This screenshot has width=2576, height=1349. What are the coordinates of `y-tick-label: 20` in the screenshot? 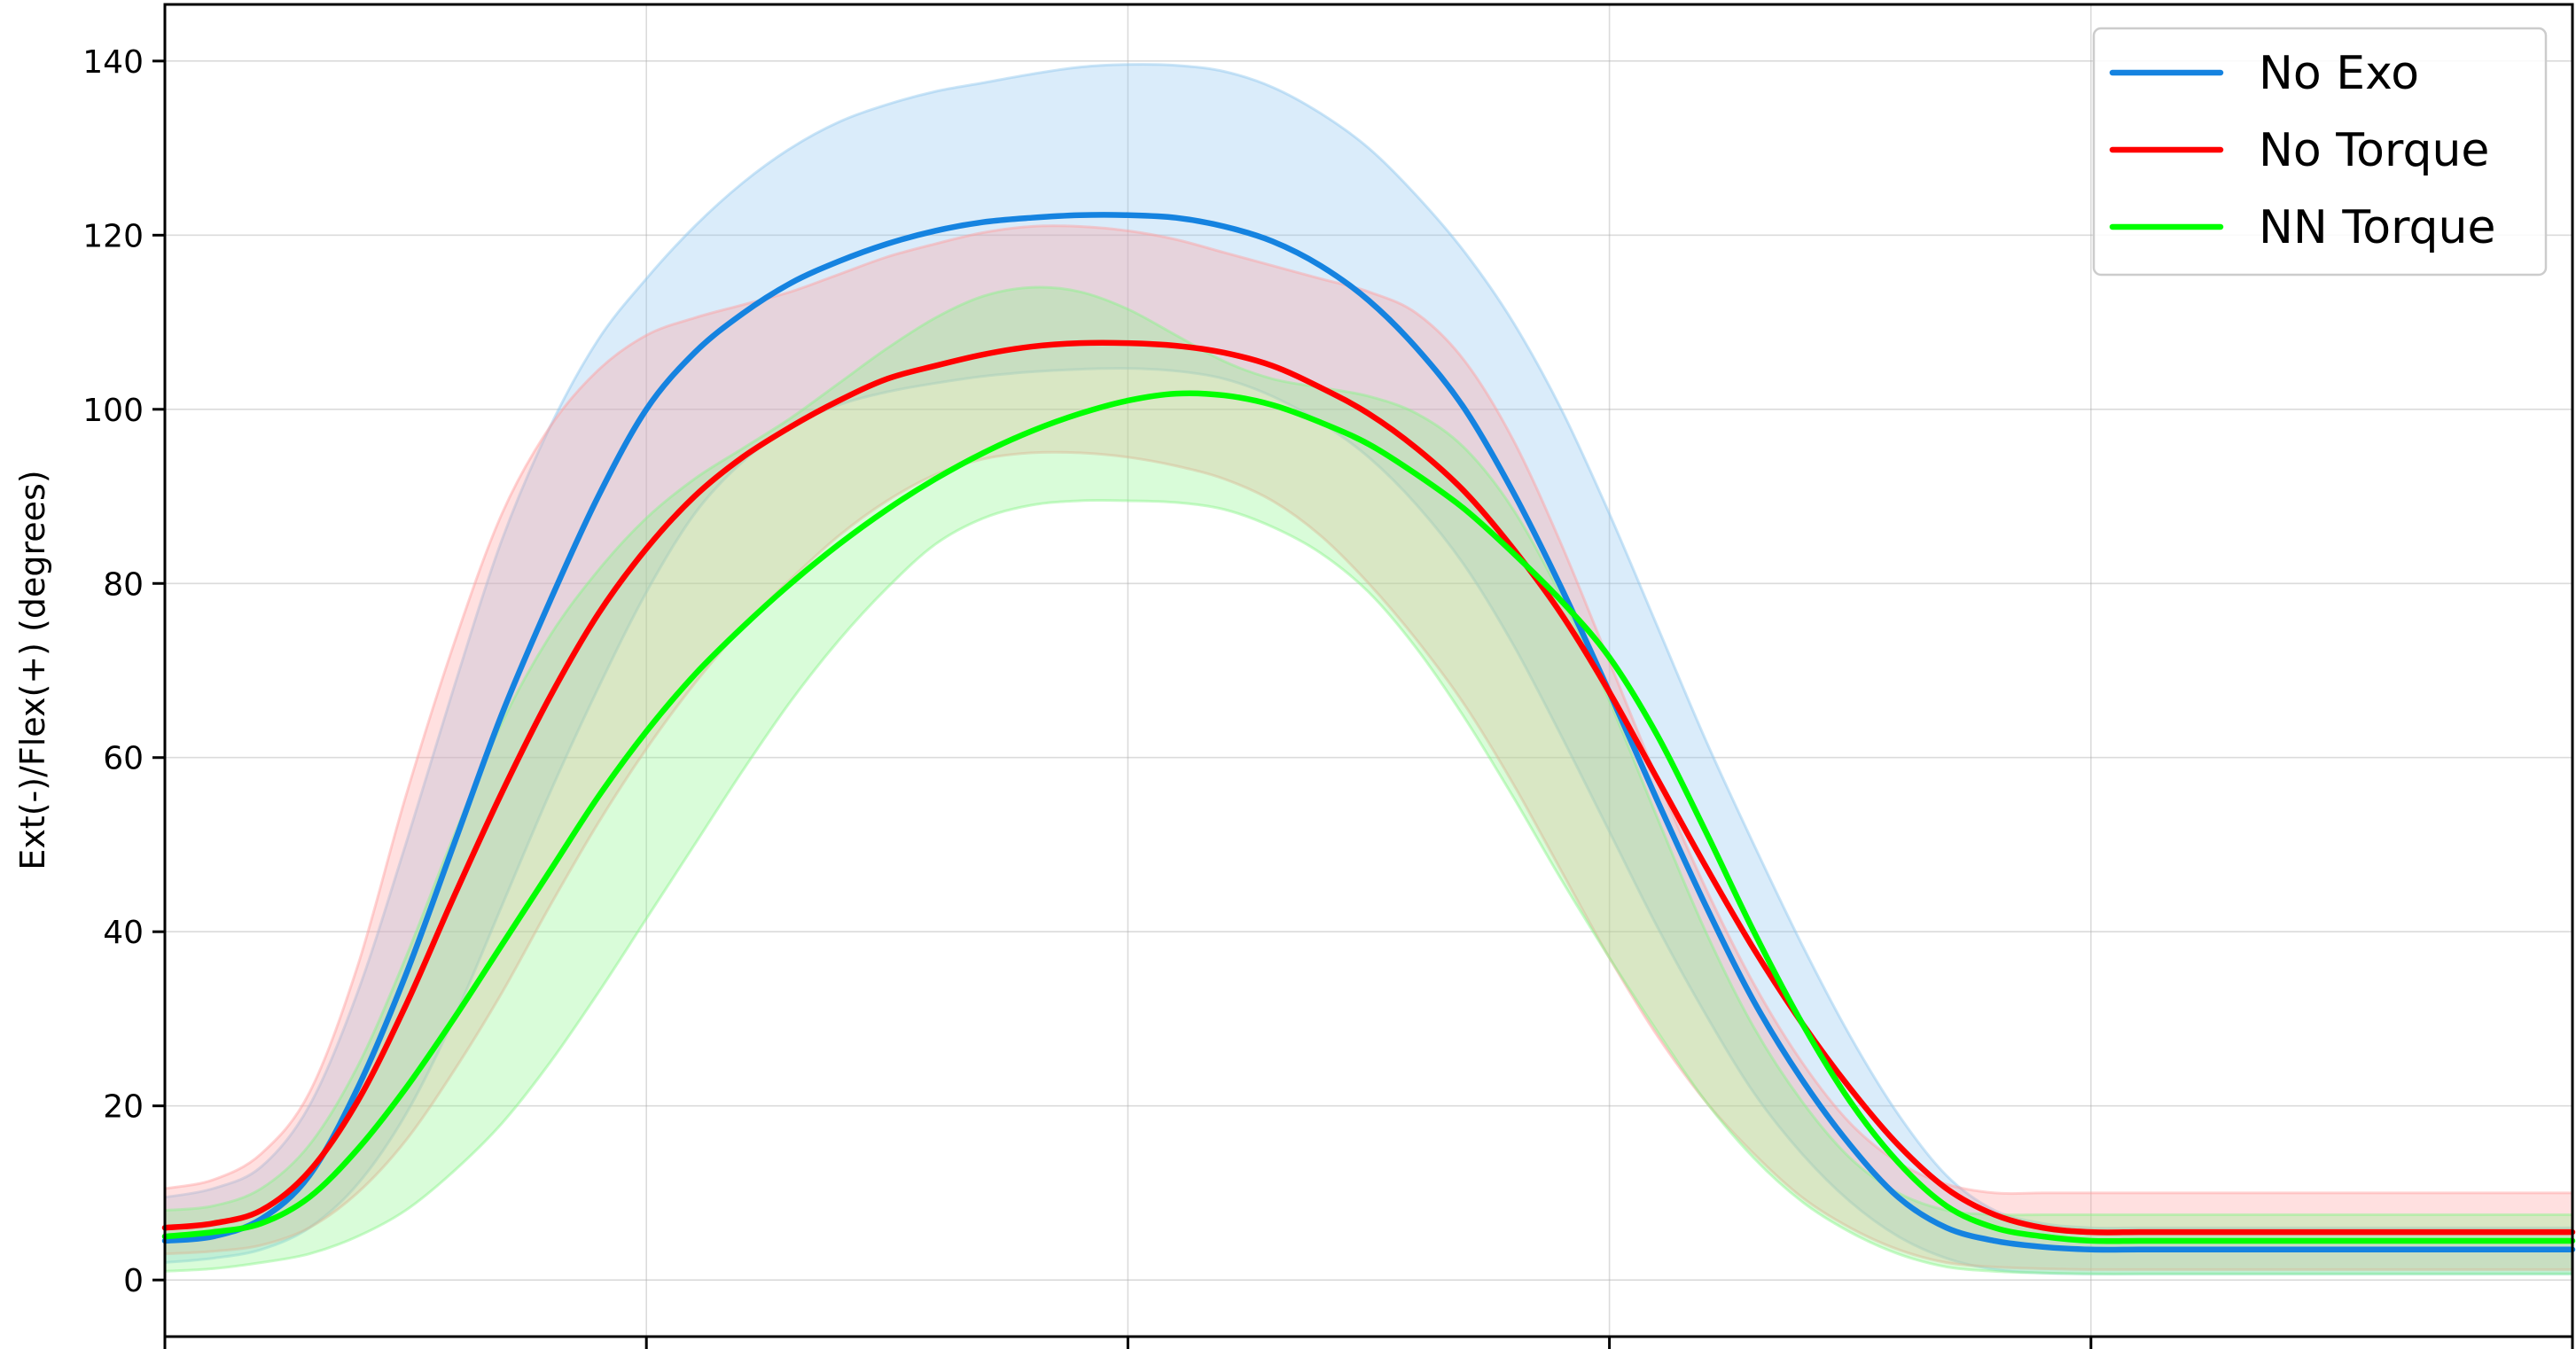 It's located at (123, 1107).